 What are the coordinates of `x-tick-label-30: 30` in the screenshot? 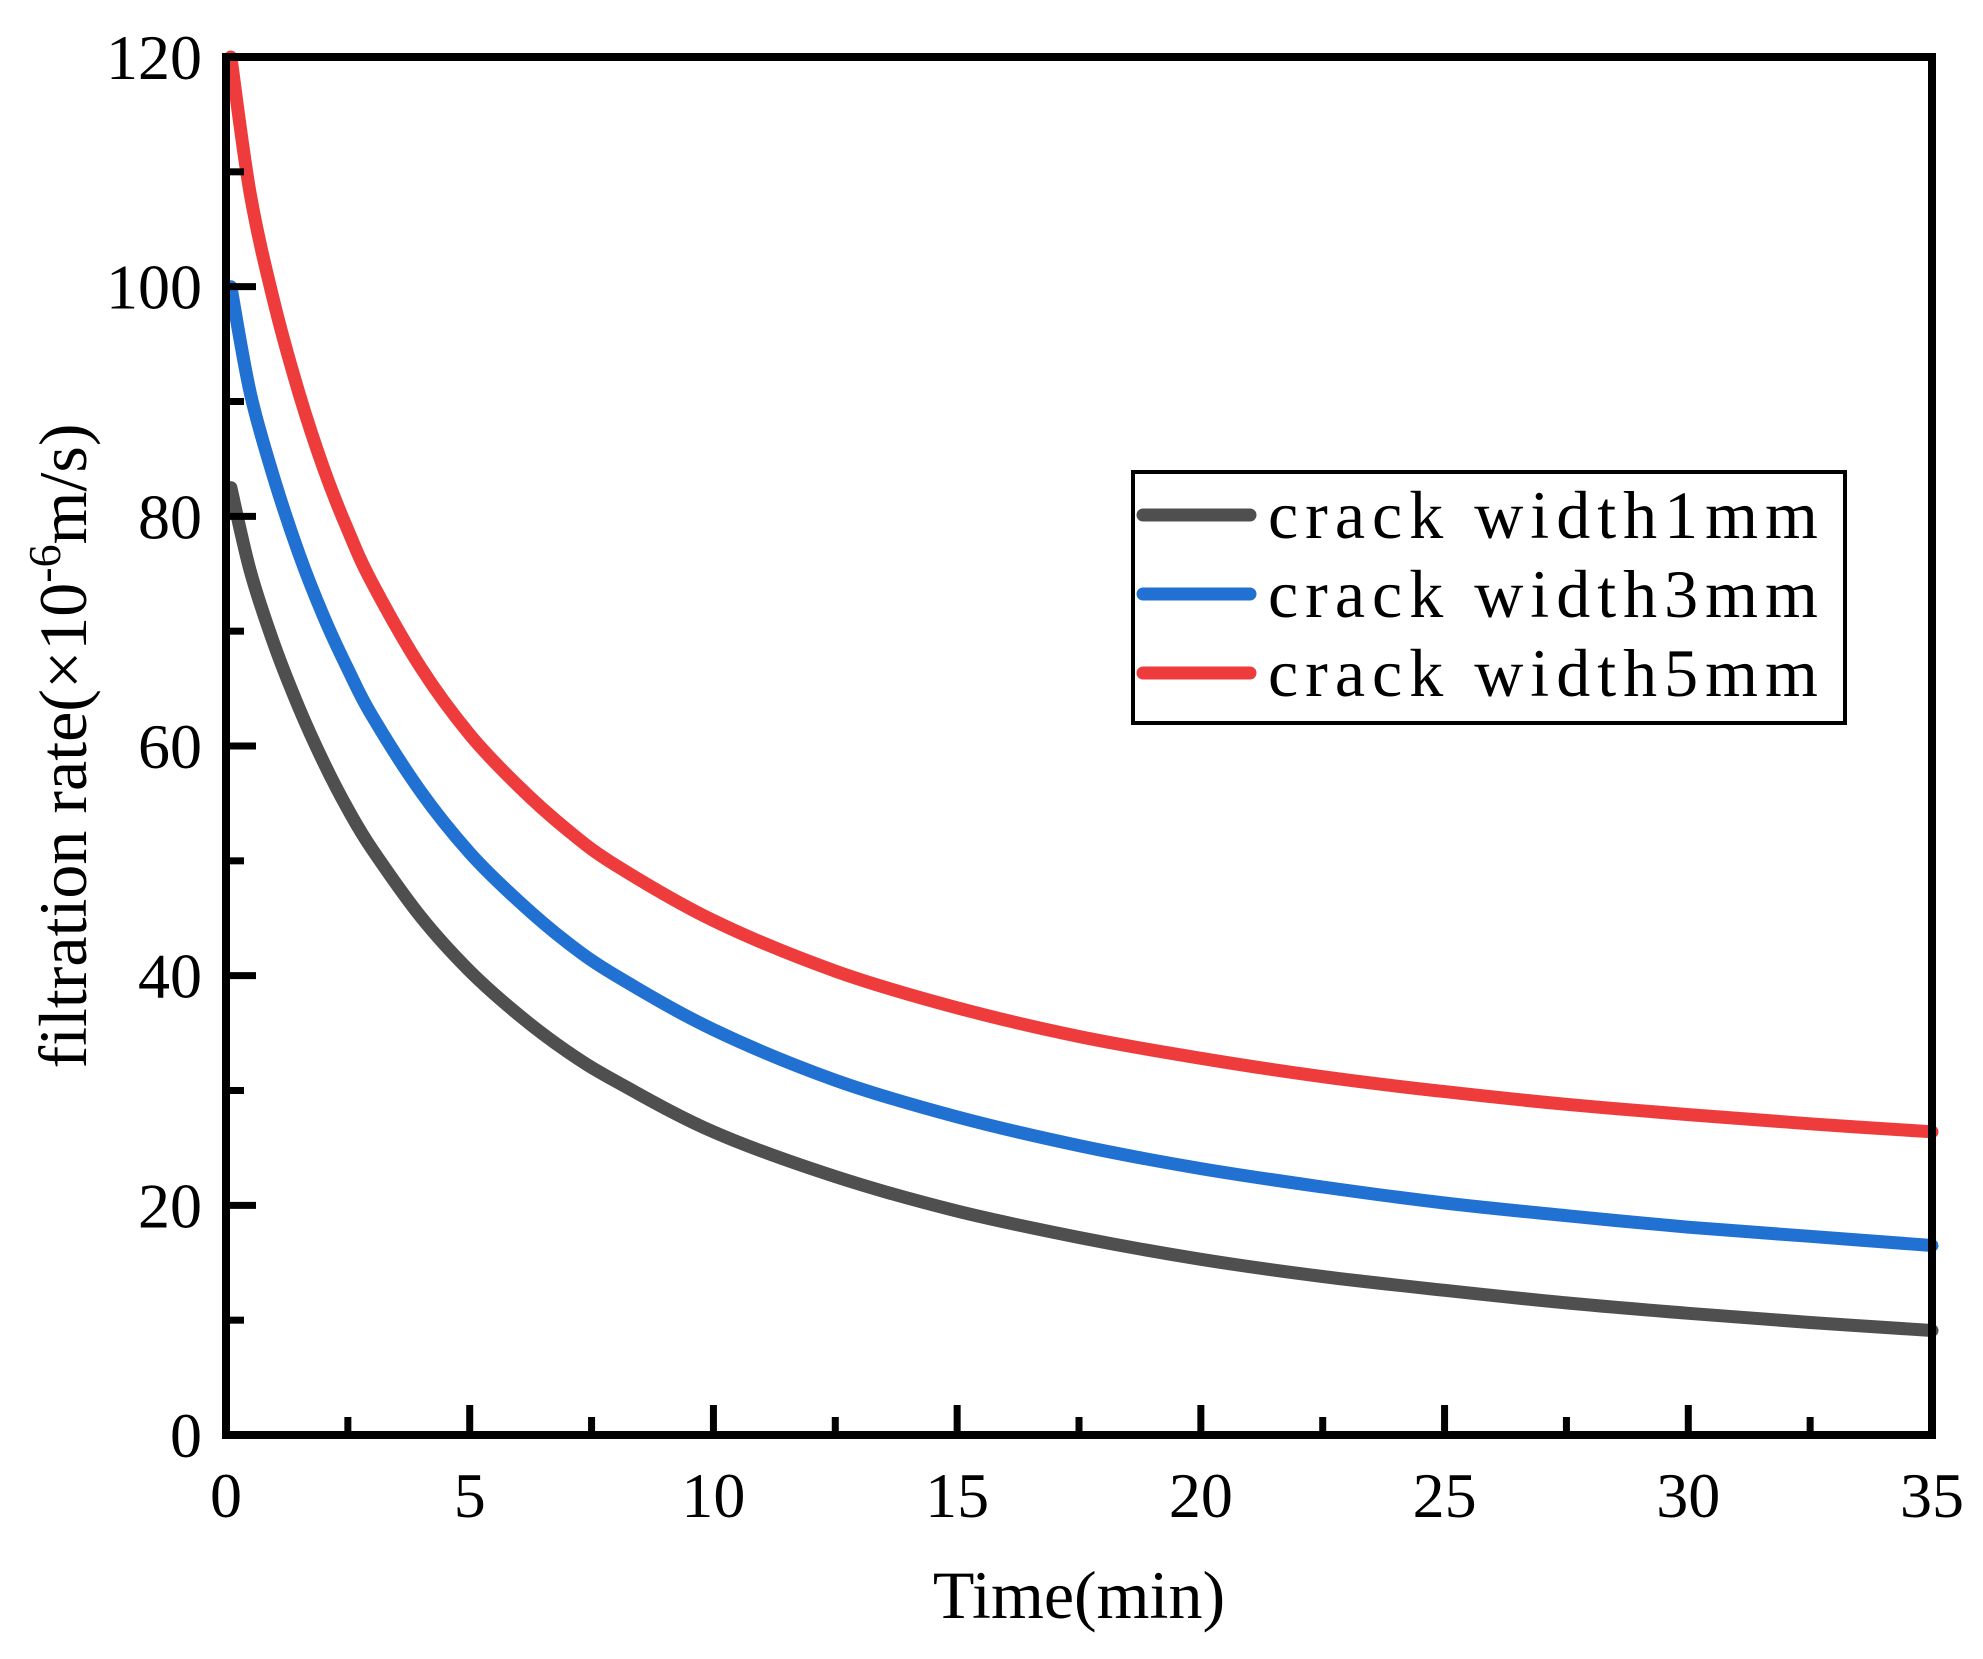 It's located at (1688, 1495).